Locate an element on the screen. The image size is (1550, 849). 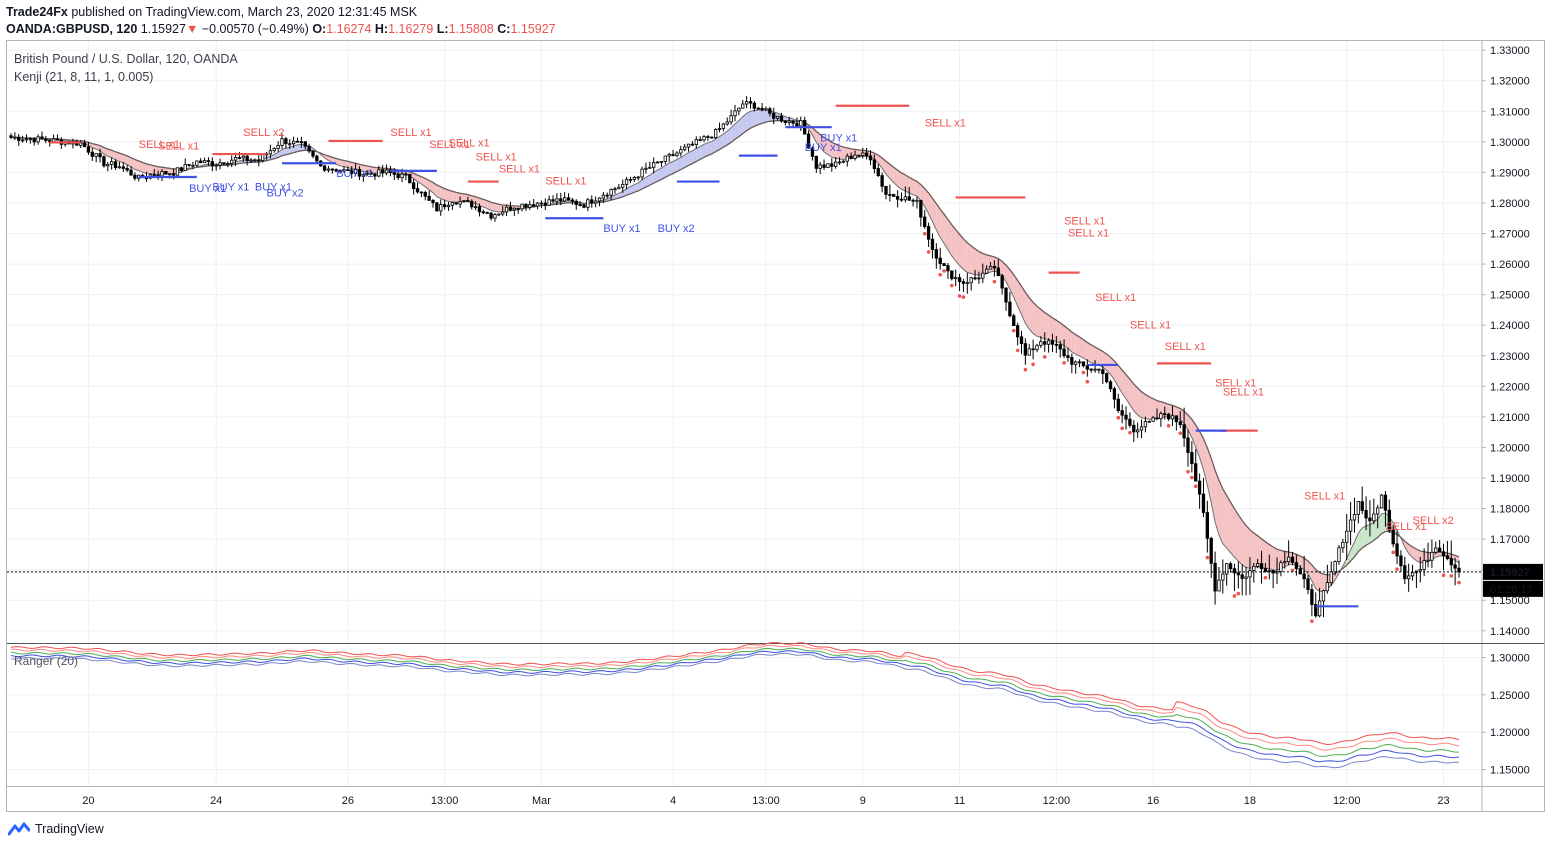
close-label: C: is located at coordinates (504, 29).